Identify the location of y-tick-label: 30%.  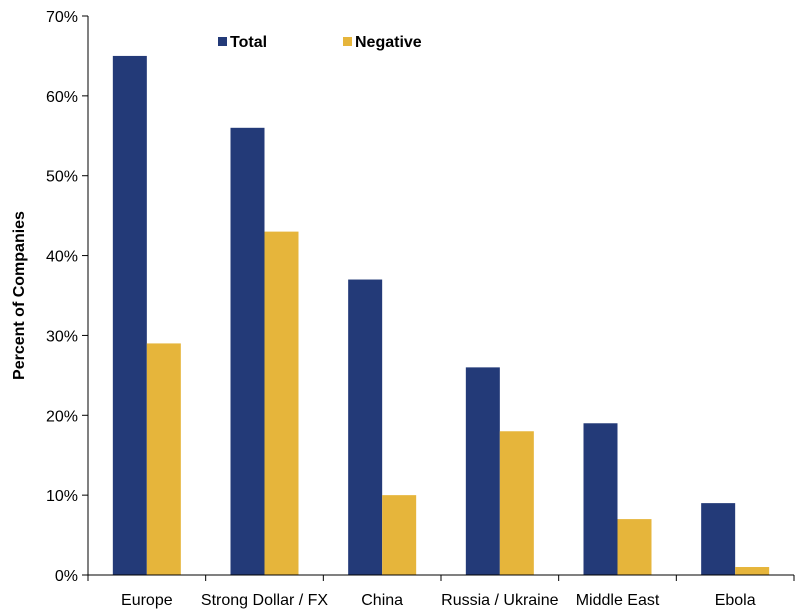
(62, 336).